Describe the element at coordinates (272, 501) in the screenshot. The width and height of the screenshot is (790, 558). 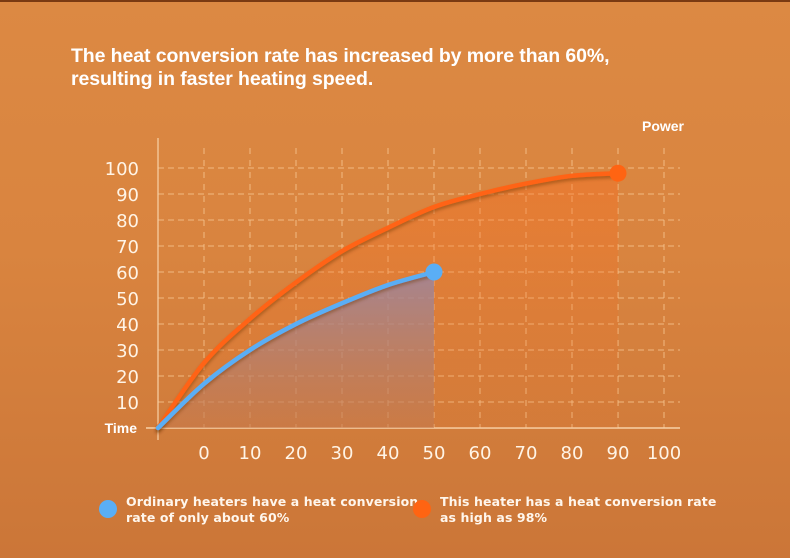
I see `legend-label-line: Ordinary heaters have a heat conversion` at that location.